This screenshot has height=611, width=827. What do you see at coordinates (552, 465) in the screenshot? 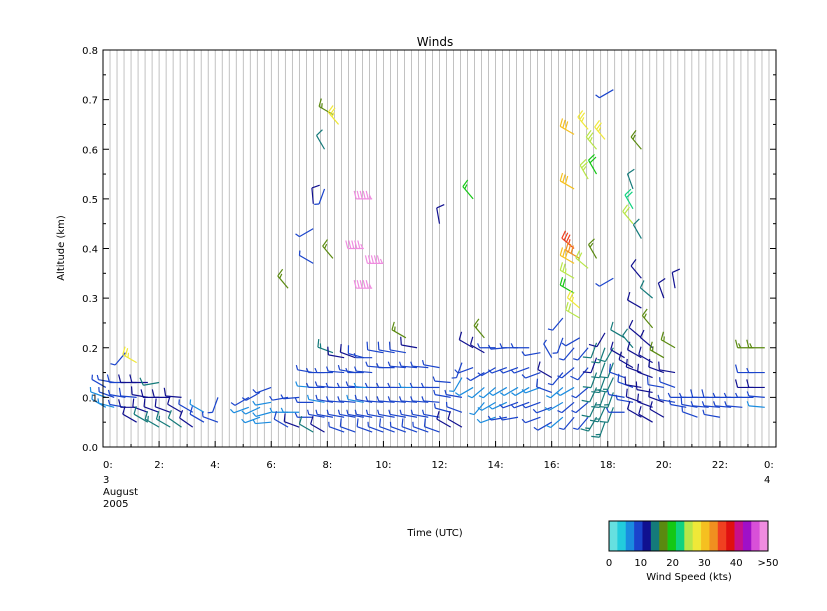
I see `x-tick-label: 16:` at bounding box center [552, 465].